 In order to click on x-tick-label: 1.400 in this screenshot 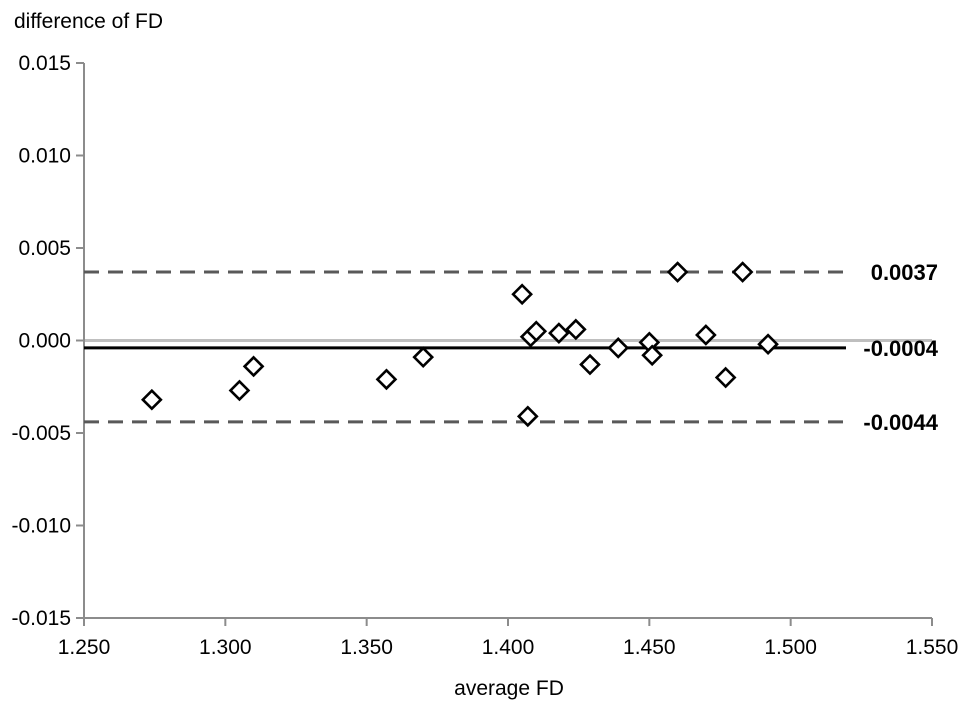, I will do `click(508, 647)`.